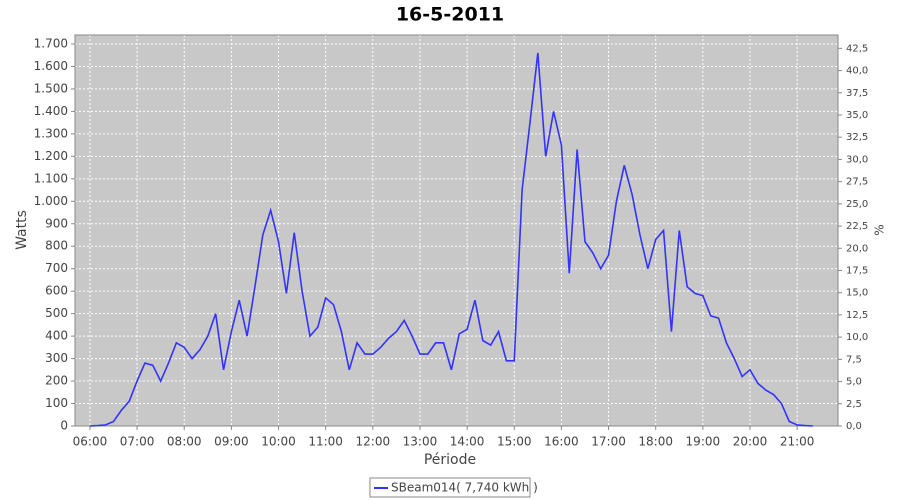 Image resolution: width=900 pixels, height=500 pixels. I want to click on x-tick-label: 11:00, so click(325, 442).